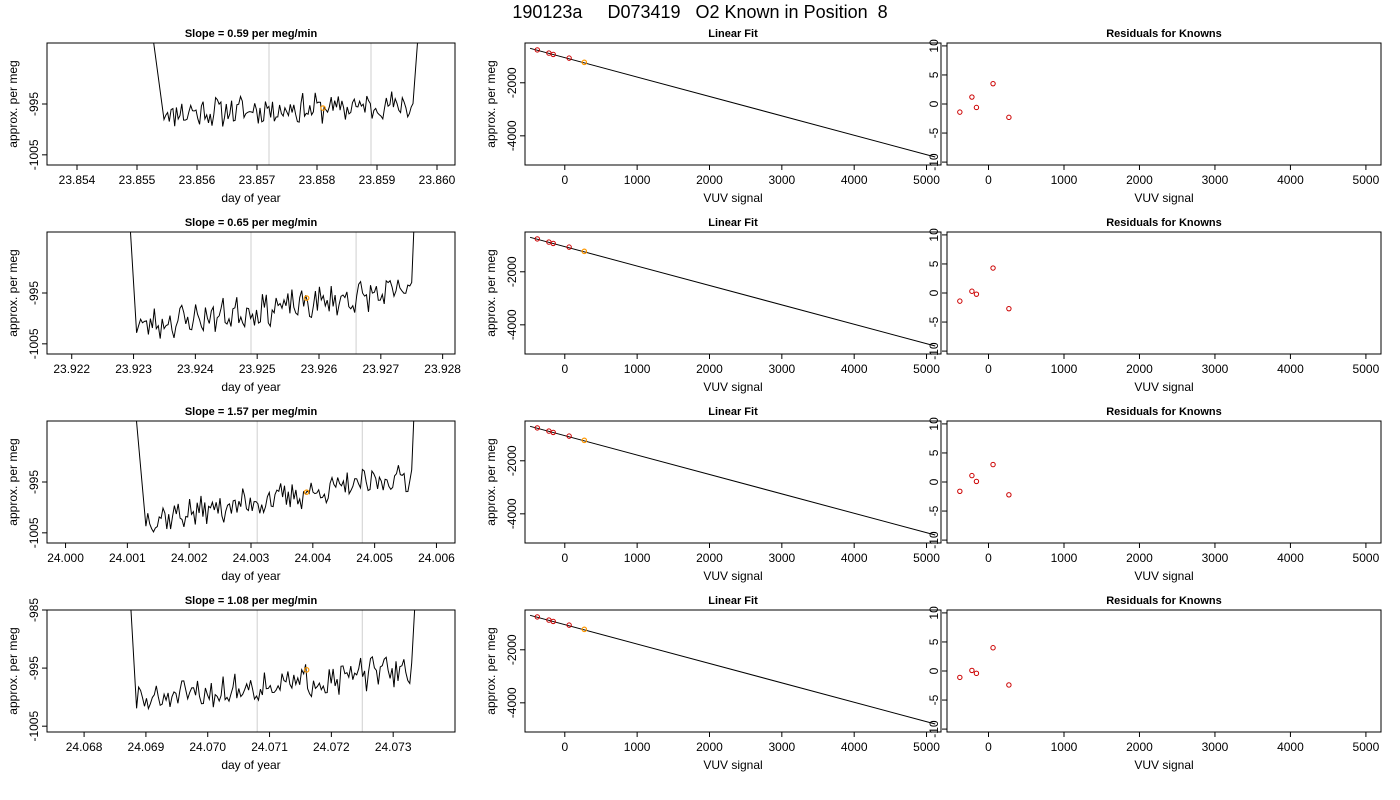  I want to click on x-tick-label: 23.923, so click(133, 369).